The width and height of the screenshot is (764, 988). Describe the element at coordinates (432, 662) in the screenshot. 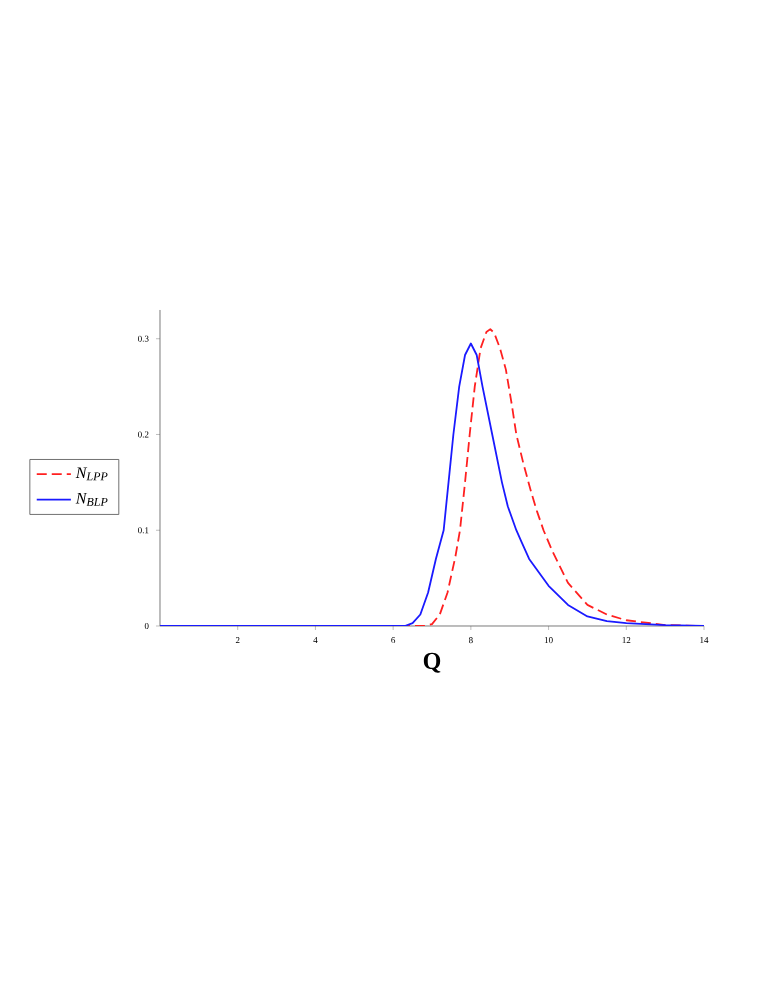

I see `x-axis-title: Q` at that location.